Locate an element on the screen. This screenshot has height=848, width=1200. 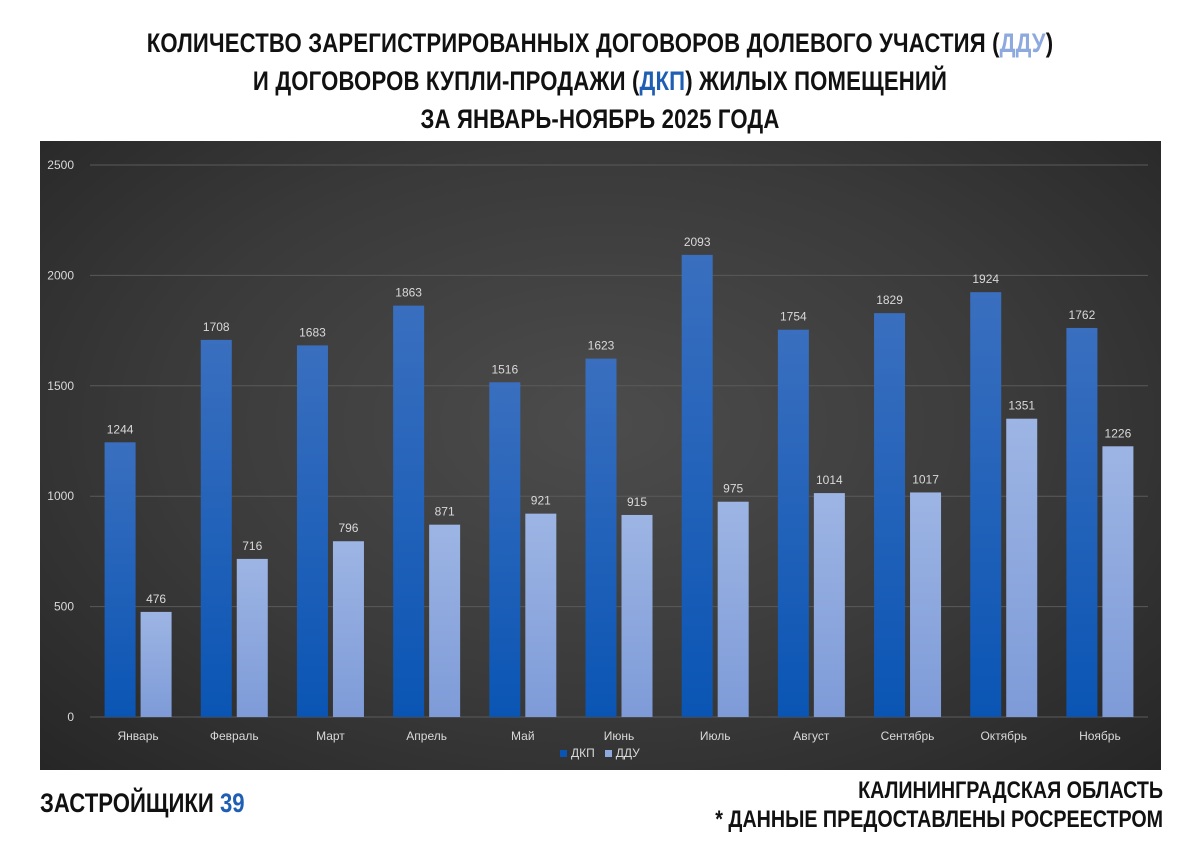
data-label-ddu-5: 921 is located at coordinates (541, 501).